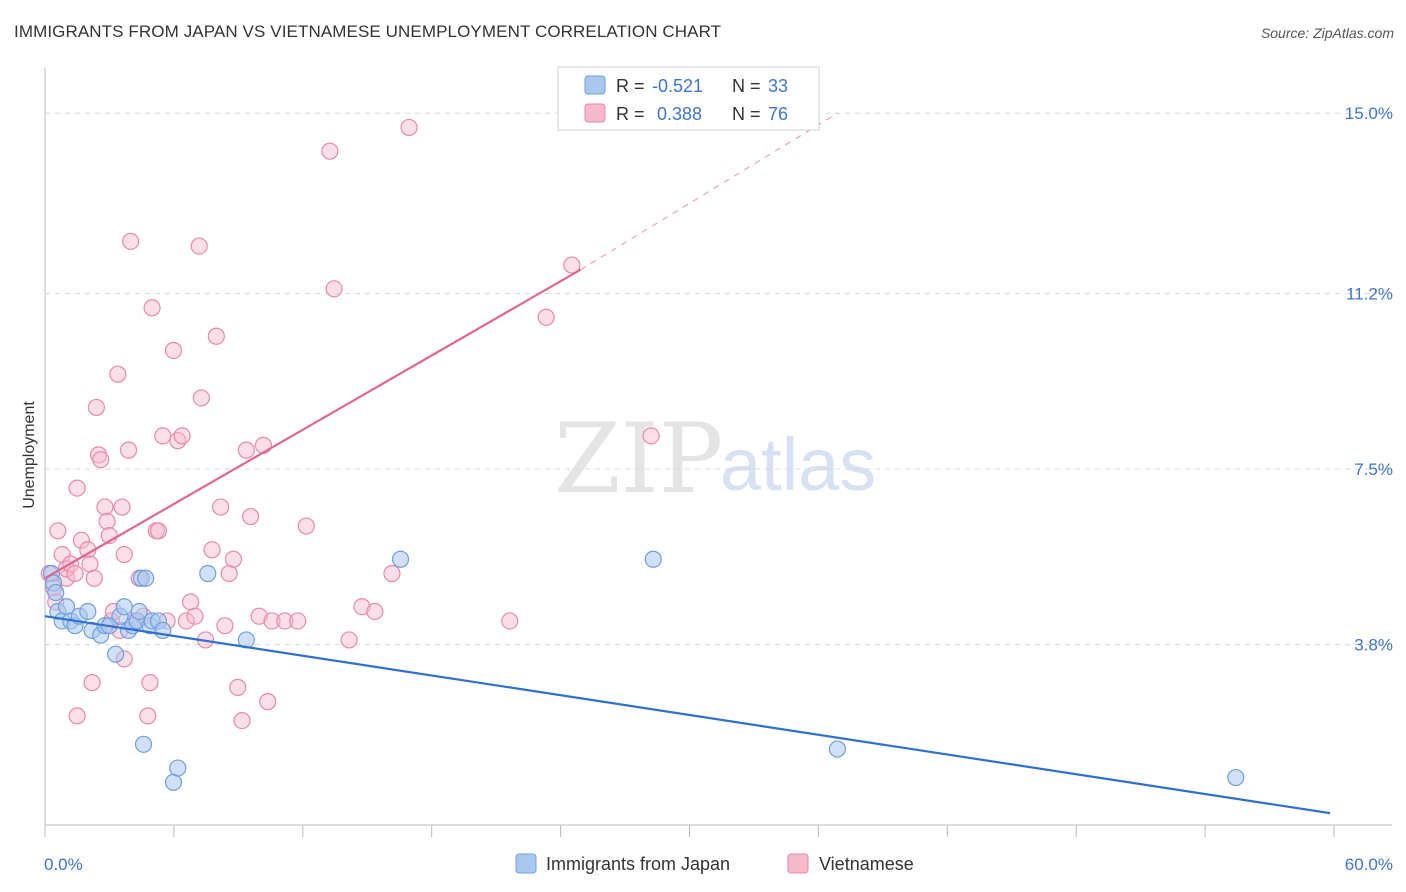  Describe the element at coordinates (595, 113) in the screenshot. I see `legend-swatch-vietnamese` at that location.